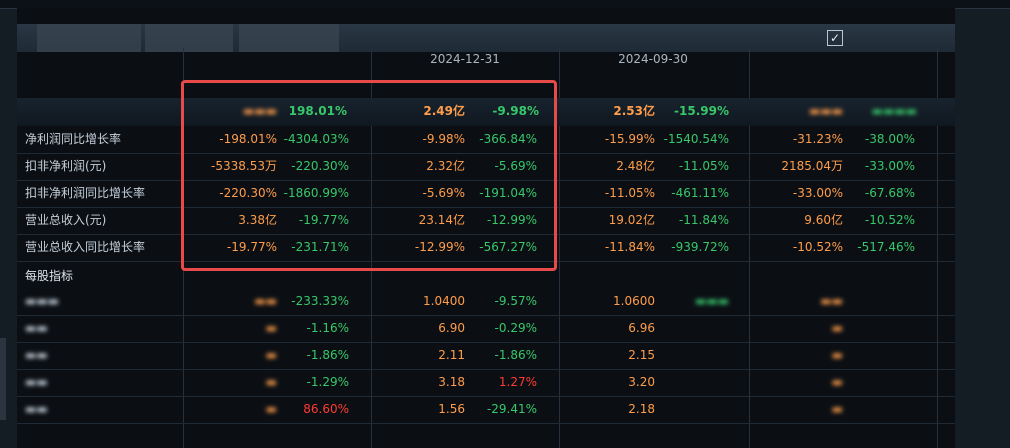  What do you see at coordinates (629, 139) in the screenshot?
I see `cell-value: -15.99%` at bounding box center [629, 139].